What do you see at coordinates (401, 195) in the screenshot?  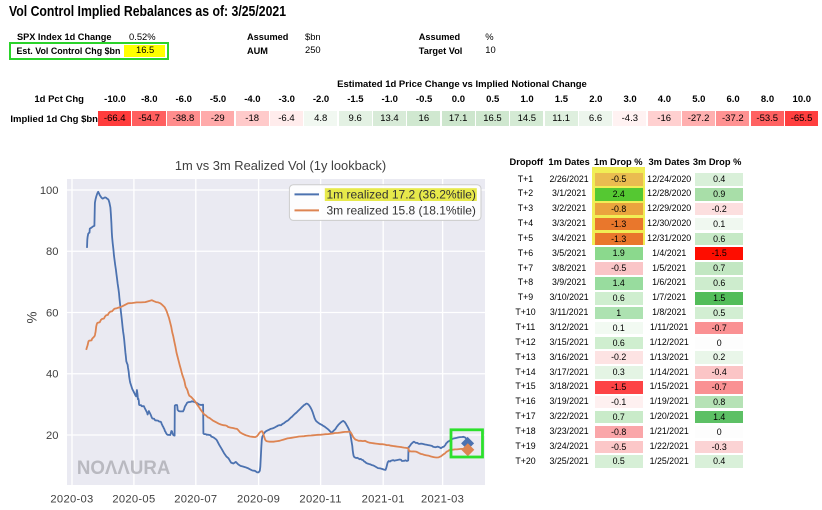 I see `svg-text: 1m realized 17.2 (36.2%tile)` at bounding box center [401, 195].